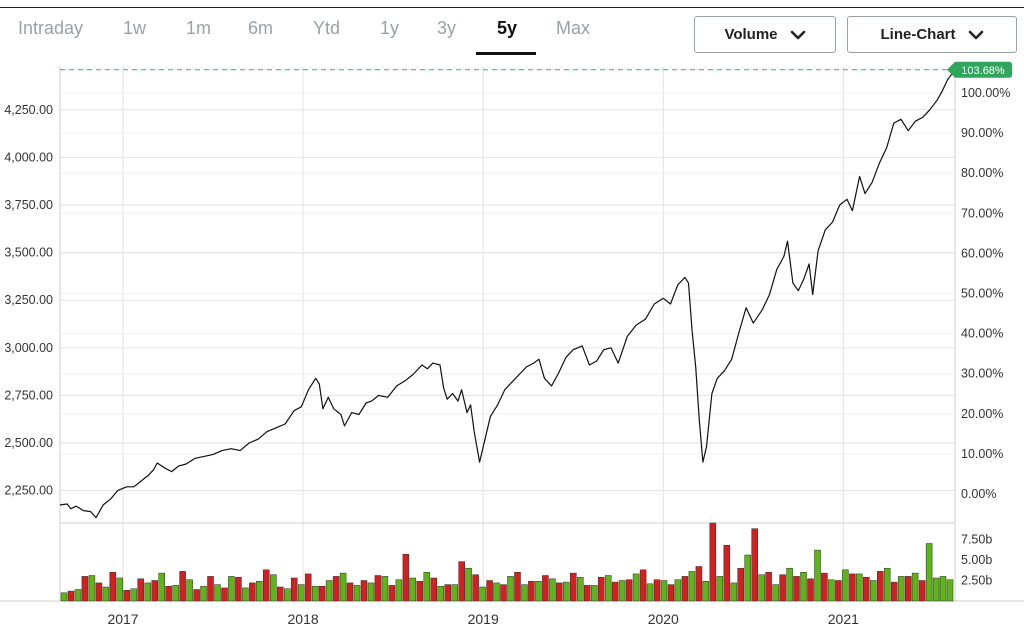  Describe the element at coordinates (447, 28) in the screenshot. I see `tab-3y: 3y` at that location.